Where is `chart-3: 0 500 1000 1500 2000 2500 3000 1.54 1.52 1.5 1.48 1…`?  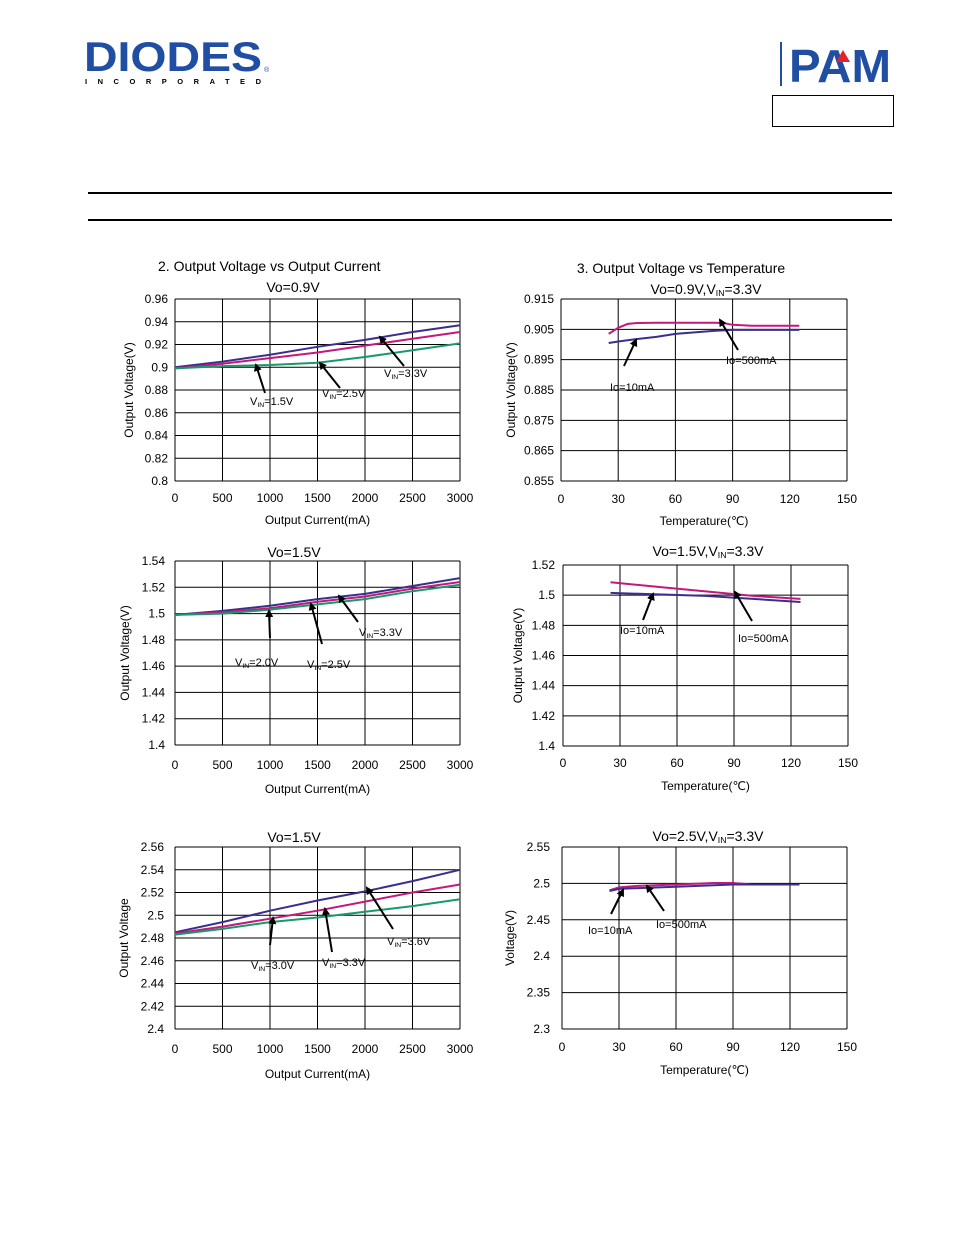 chart-3: 0 500 1000 1500 2000 2500 3000 1.54 1.52 1.5 1.48 1… is located at coordinates (296, 670).